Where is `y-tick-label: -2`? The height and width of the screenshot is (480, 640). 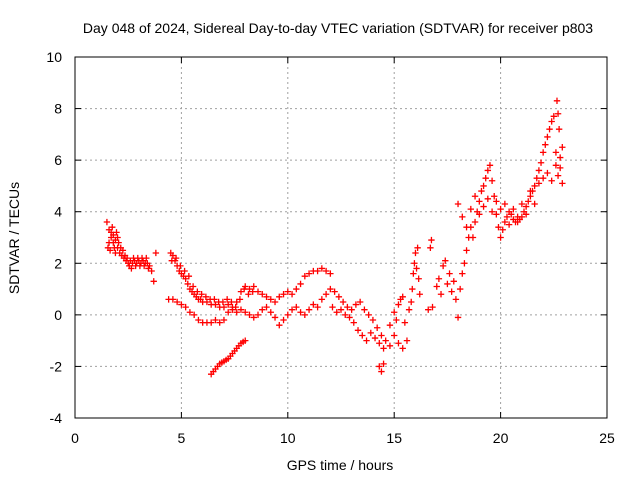
y-tick-label: -2 is located at coordinates (56, 366).